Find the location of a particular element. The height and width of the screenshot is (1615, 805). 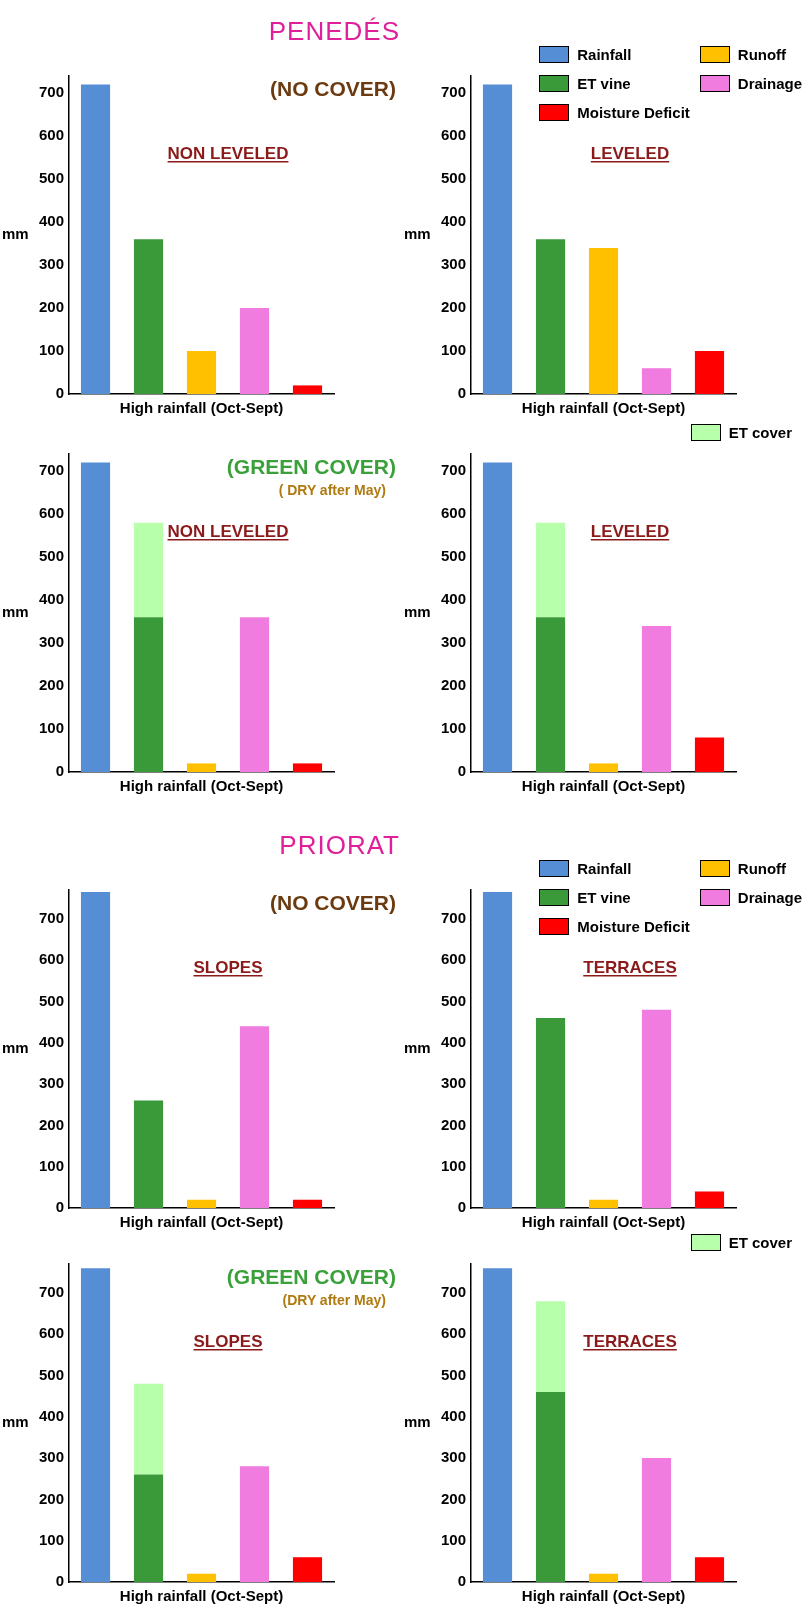

annotation: ( DRY after May) is located at coordinates (332, 489).